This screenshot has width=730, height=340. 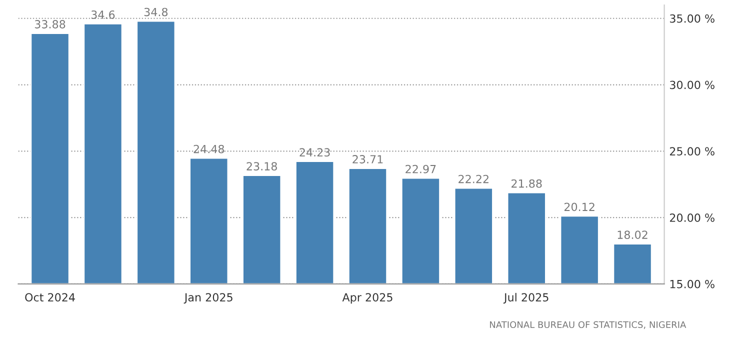 What do you see at coordinates (579, 207) in the screenshot?
I see `data-label: 20.12` at bounding box center [579, 207].